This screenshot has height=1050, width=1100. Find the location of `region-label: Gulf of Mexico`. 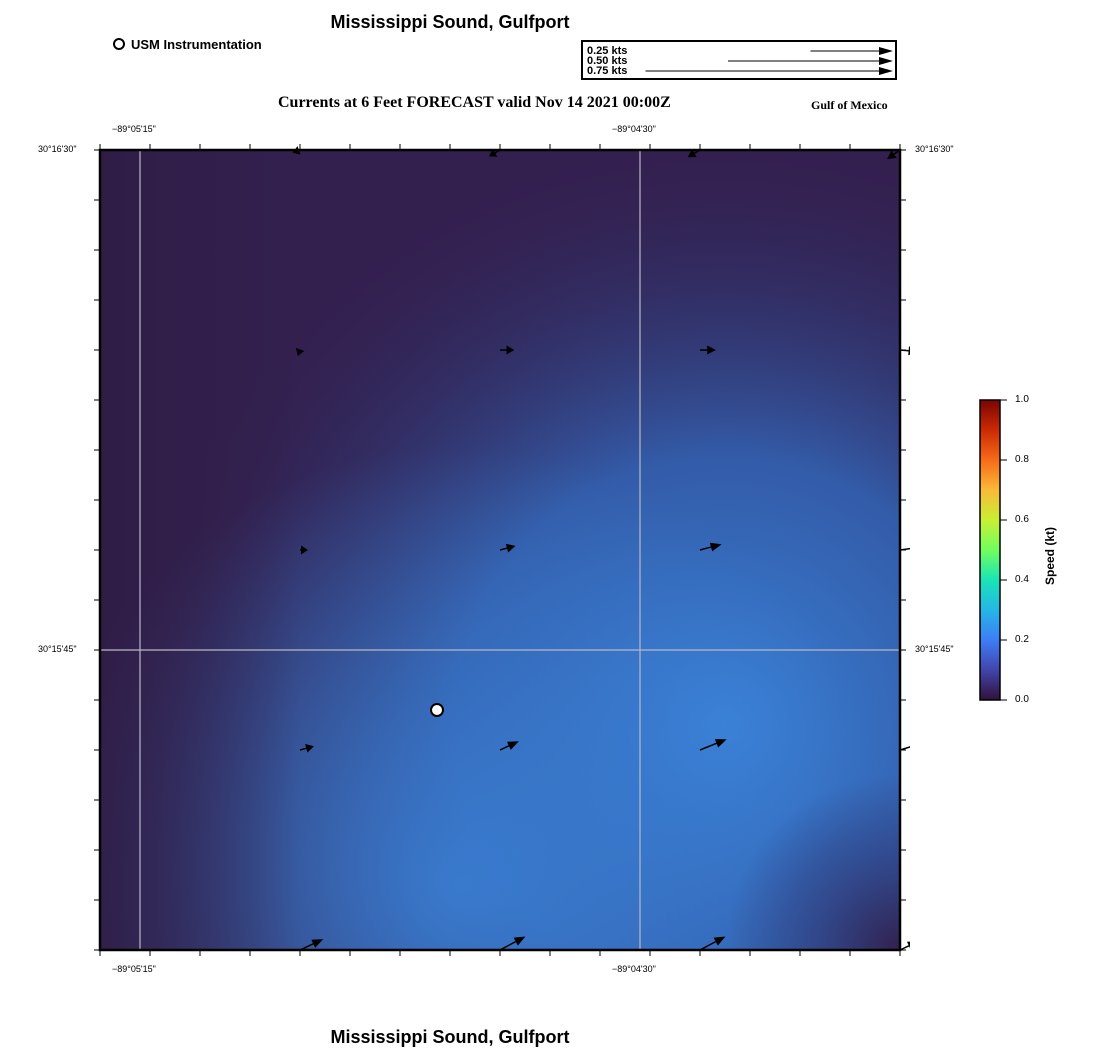

region-label: Gulf of Mexico is located at coordinates (849, 105).